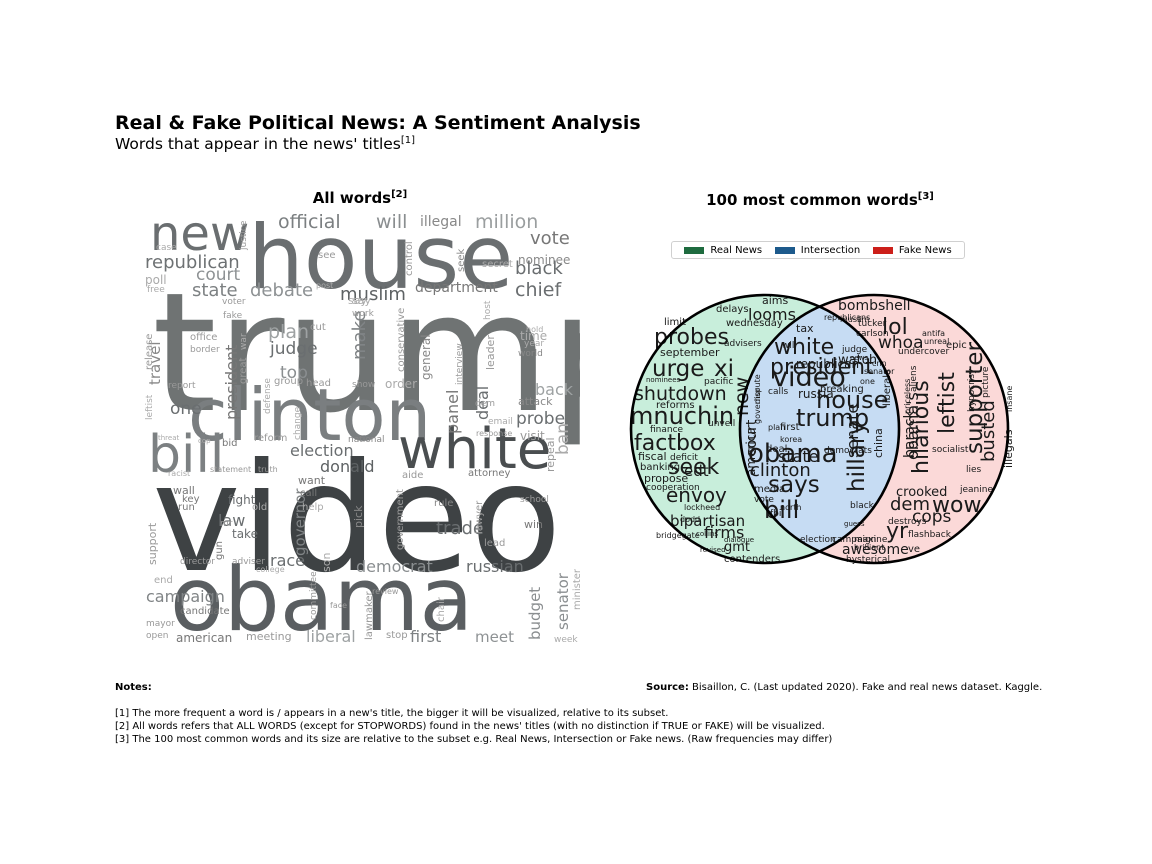 Image resolution: width=1152 pixels, height=864 pixels. What do you see at coordinates (818, 540) in the screenshot?
I see `venn-word-intersection: election` at bounding box center [818, 540].